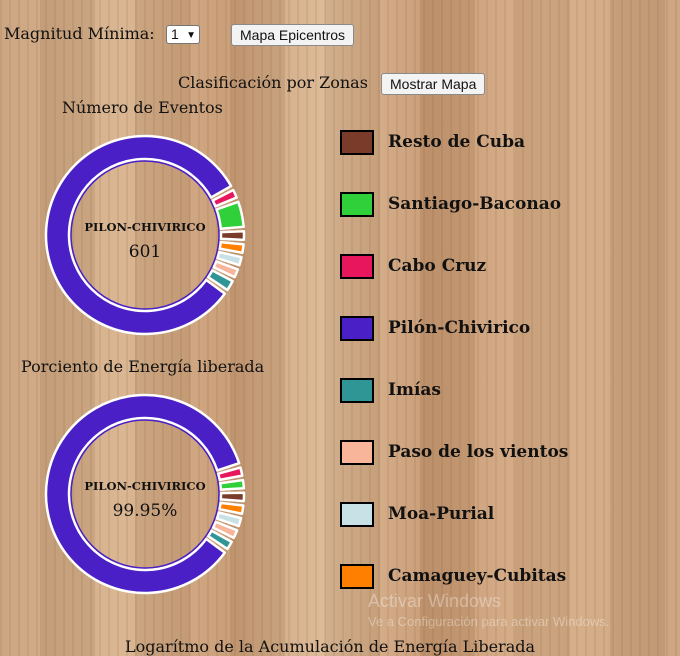 The width and height of the screenshot is (680, 656). Describe the element at coordinates (489, 621) in the screenshot. I see `activation-watermark-subtitle: Ve a Configuración para activar Windows.` at that location.